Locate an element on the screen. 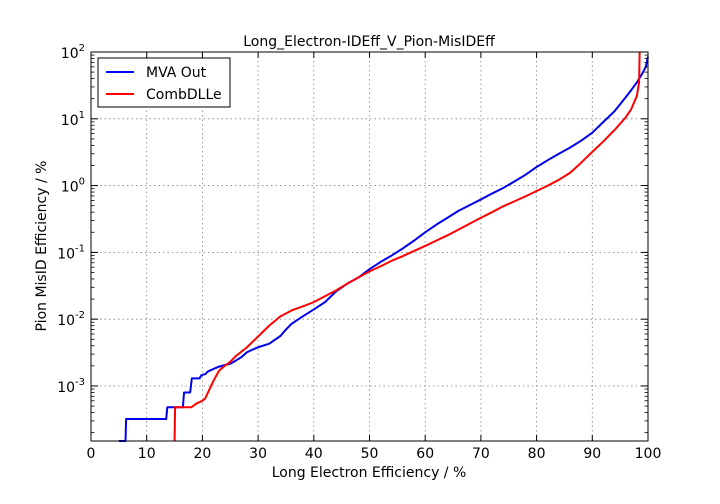  x-tick-label: 70 is located at coordinates (481, 454).